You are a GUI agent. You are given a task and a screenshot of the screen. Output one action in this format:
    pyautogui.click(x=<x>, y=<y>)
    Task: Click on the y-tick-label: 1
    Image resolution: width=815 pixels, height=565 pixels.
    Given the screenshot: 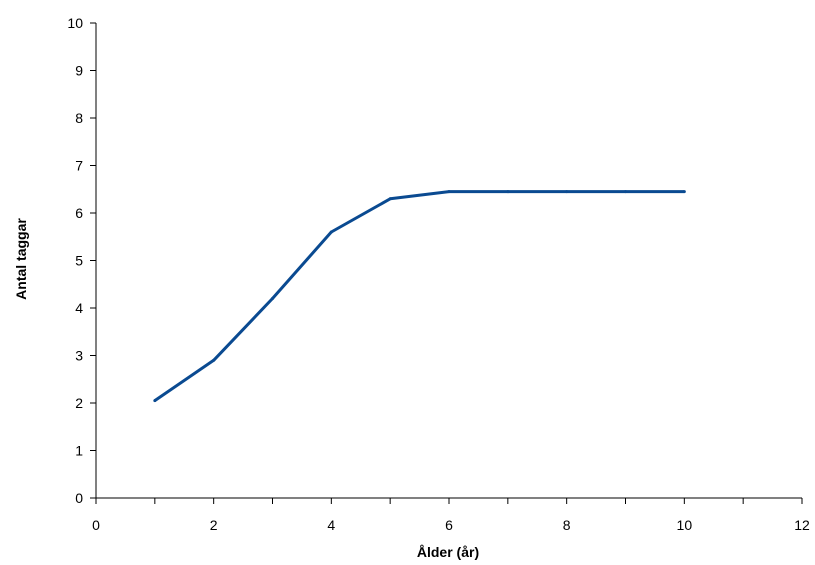 What is the action you would take?
    pyautogui.click(x=79, y=451)
    